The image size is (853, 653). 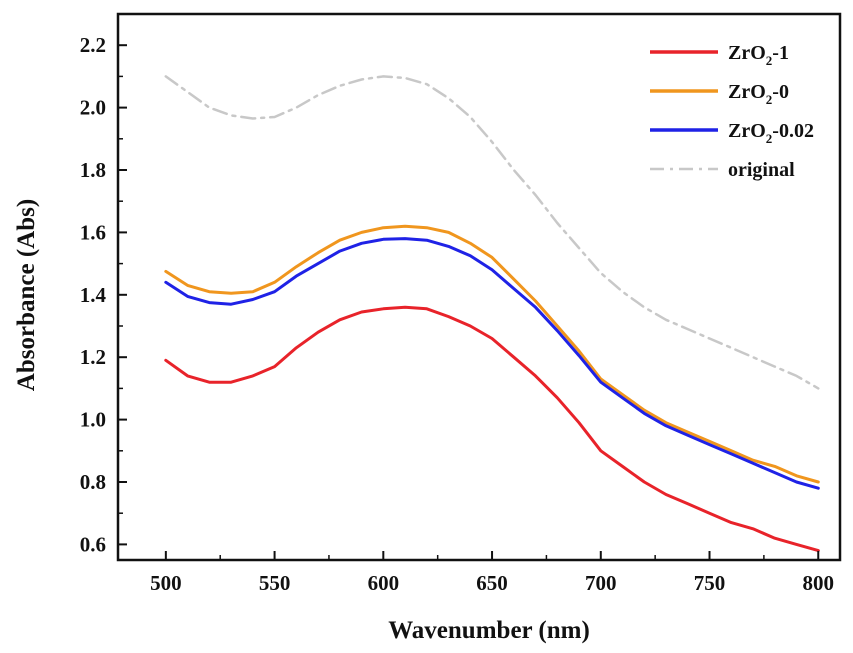 I want to click on y-tick-label: 2.2, so click(x=93, y=45).